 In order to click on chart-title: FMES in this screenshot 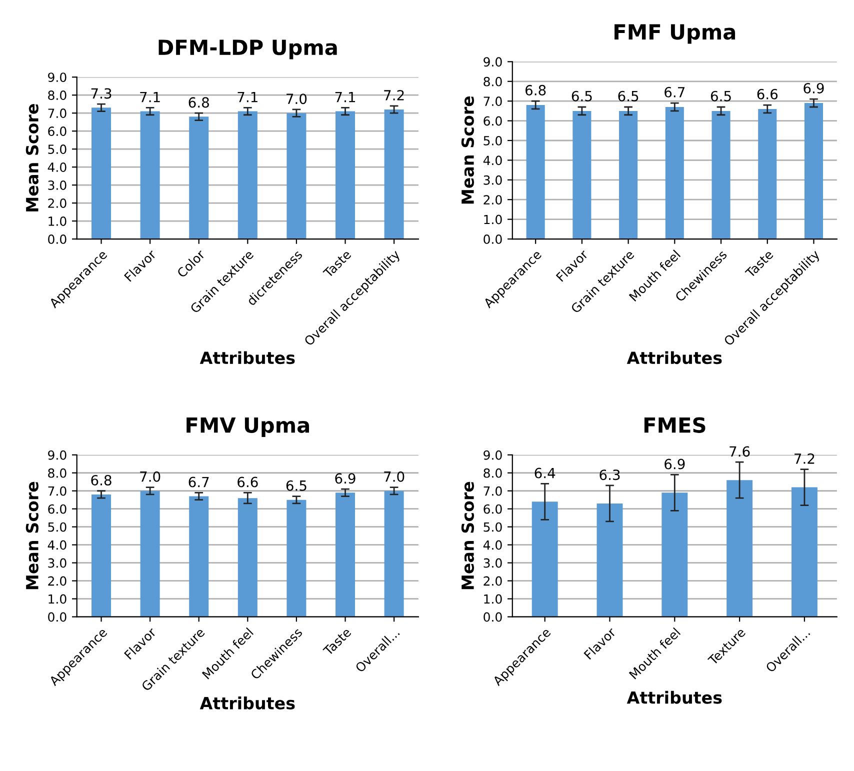, I will do `click(675, 425)`.